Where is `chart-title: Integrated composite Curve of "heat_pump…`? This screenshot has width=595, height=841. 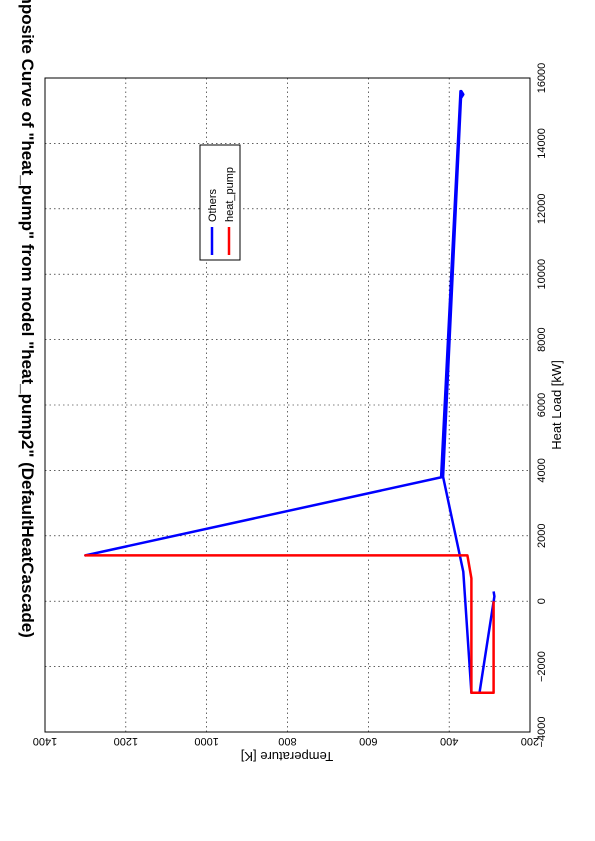
chart-title: Integrated composite Curve of "heat_pump… is located at coordinates (27, 319).